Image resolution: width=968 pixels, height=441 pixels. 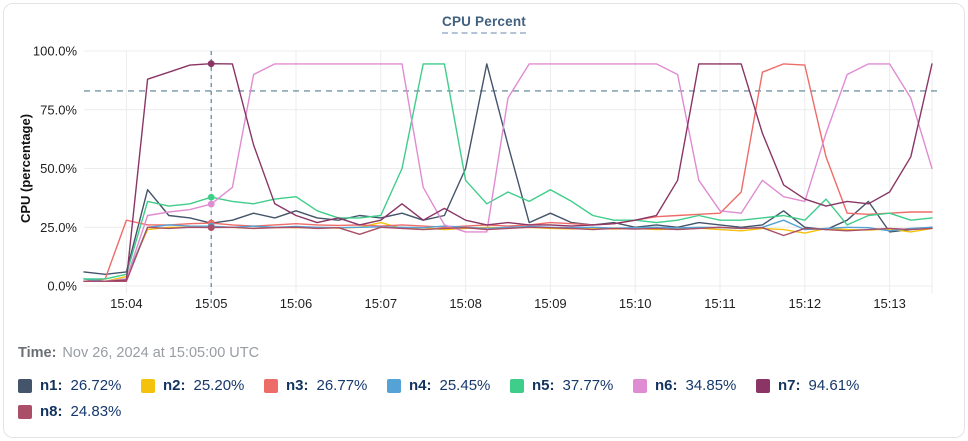 What do you see at coordinates (211, 204) in the screenshot?
I see `crosshair-dot-n6` at bounding box center [211, 204].